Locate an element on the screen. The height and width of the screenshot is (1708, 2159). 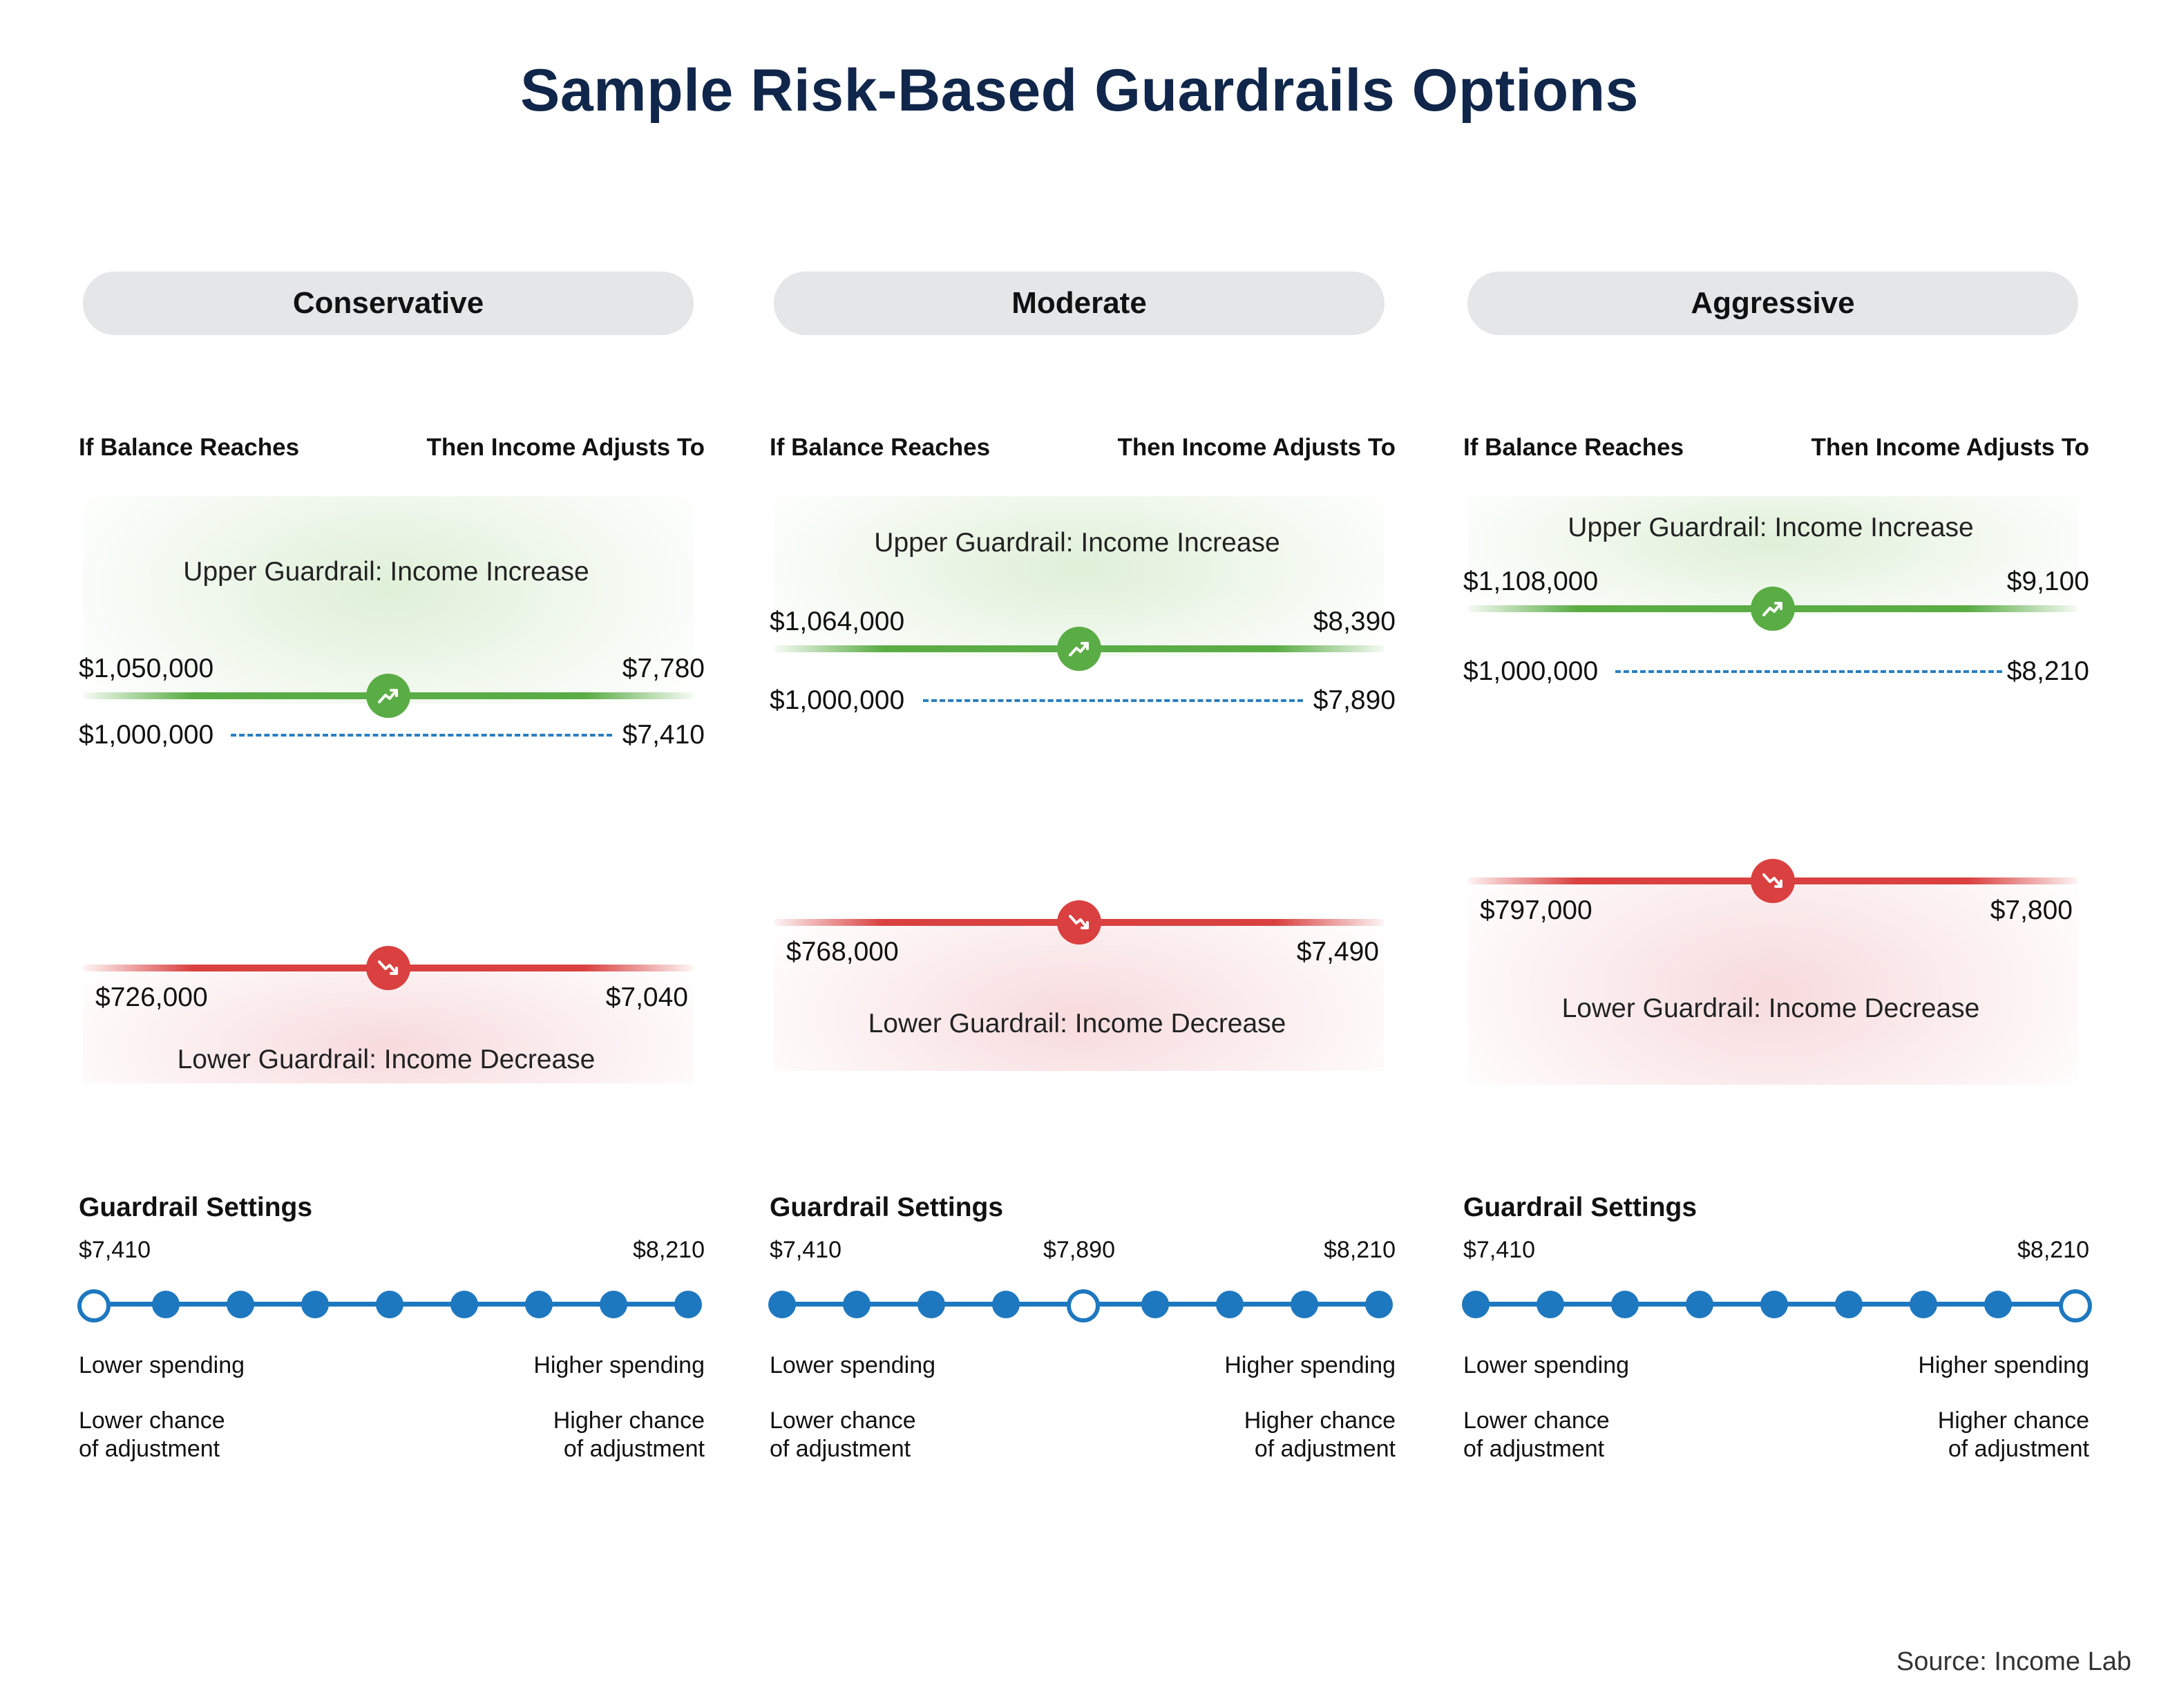
upper-balance: $1,064,000 is located at coordinates (837, 621).